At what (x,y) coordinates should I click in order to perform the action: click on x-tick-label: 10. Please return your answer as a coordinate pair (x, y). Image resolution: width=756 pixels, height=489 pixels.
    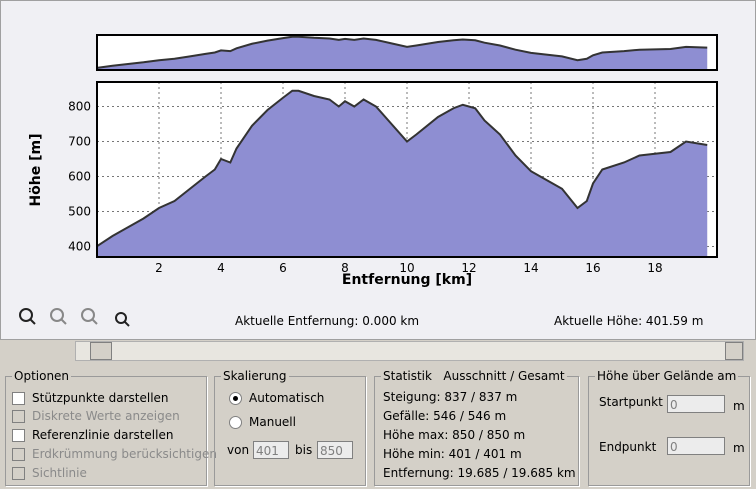
    Looking at the image, I should click on (406, 268).